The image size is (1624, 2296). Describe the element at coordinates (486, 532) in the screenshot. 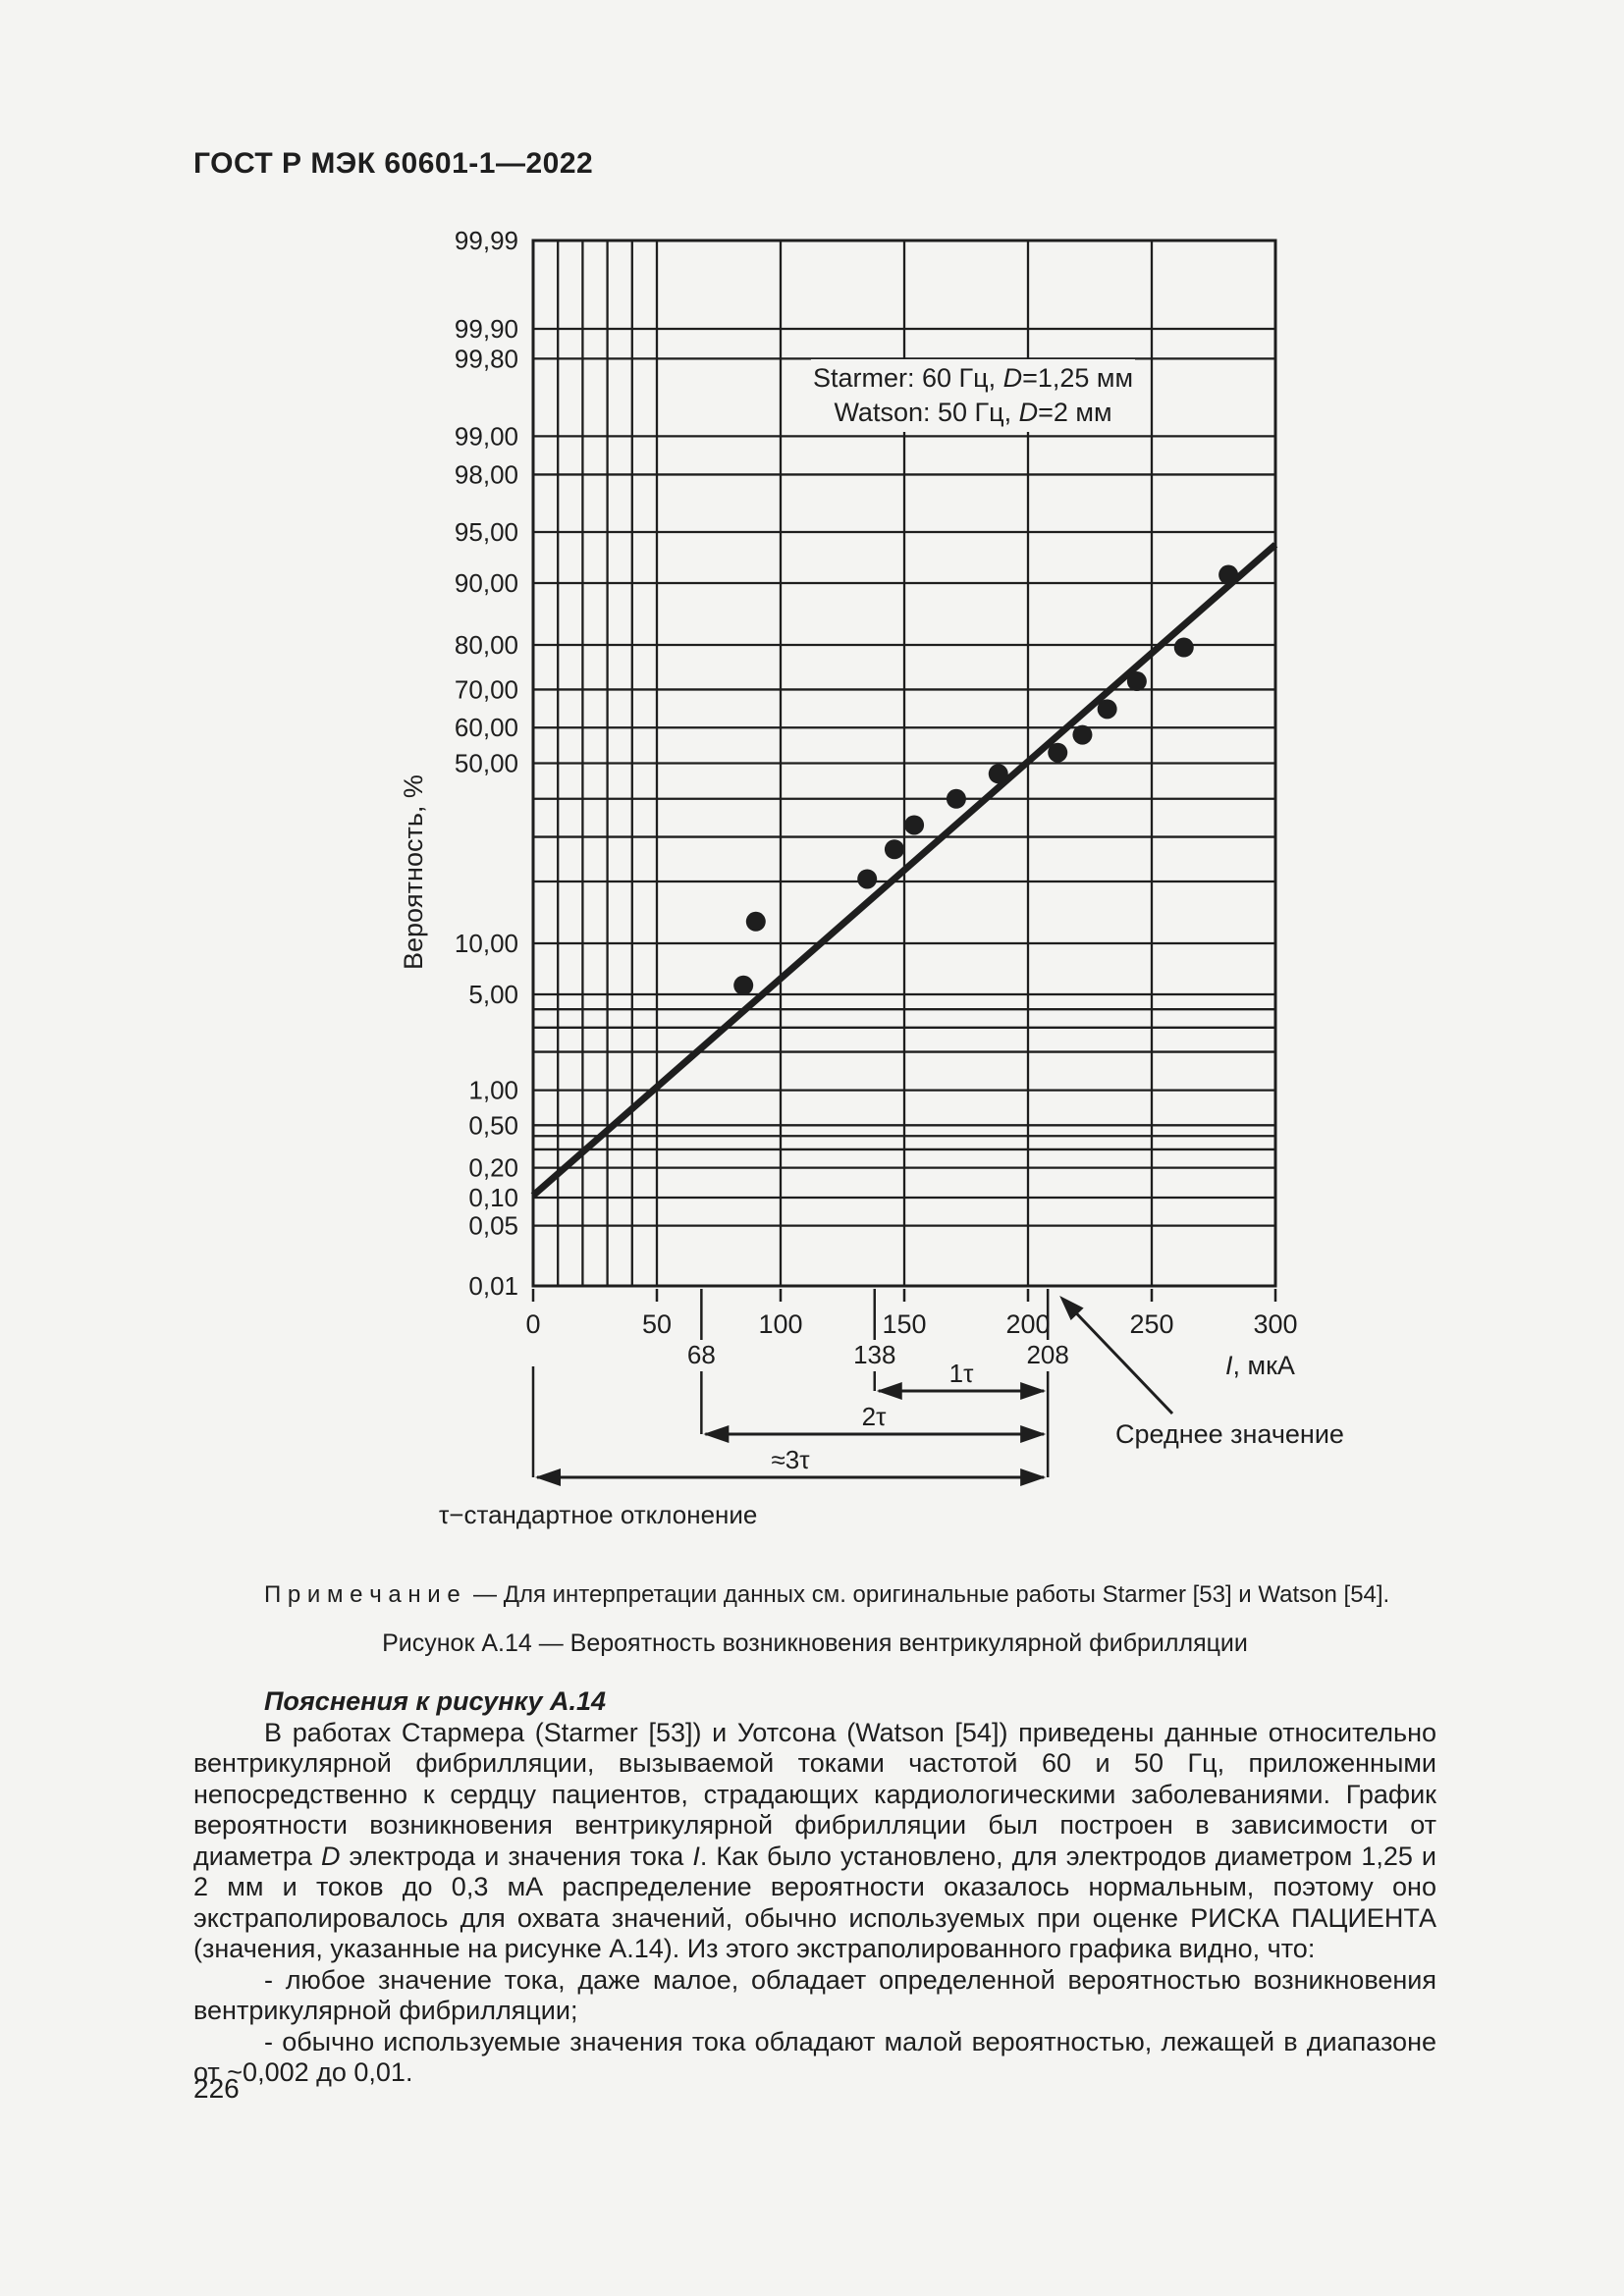

I see `svg-text: 95,00` at that location.